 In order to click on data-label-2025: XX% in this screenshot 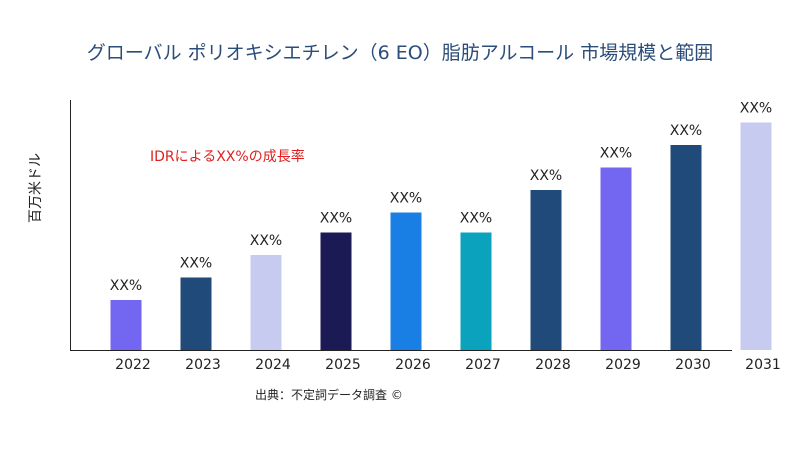, I will do `click(336, 219)`.